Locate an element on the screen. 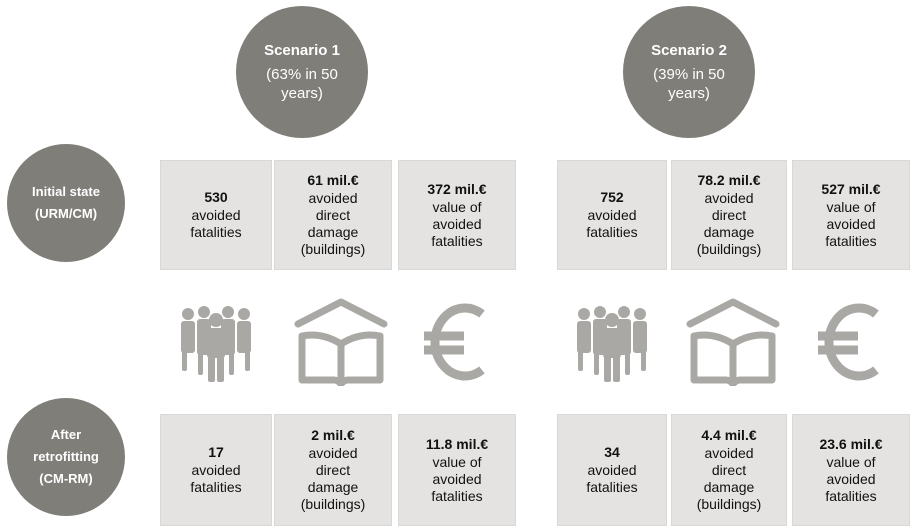 Image resolution: width=920 pixels, height=530 pixels. s2-after-fatalities-box: 34 avoided fatalities is located at coordinates (612, 470).